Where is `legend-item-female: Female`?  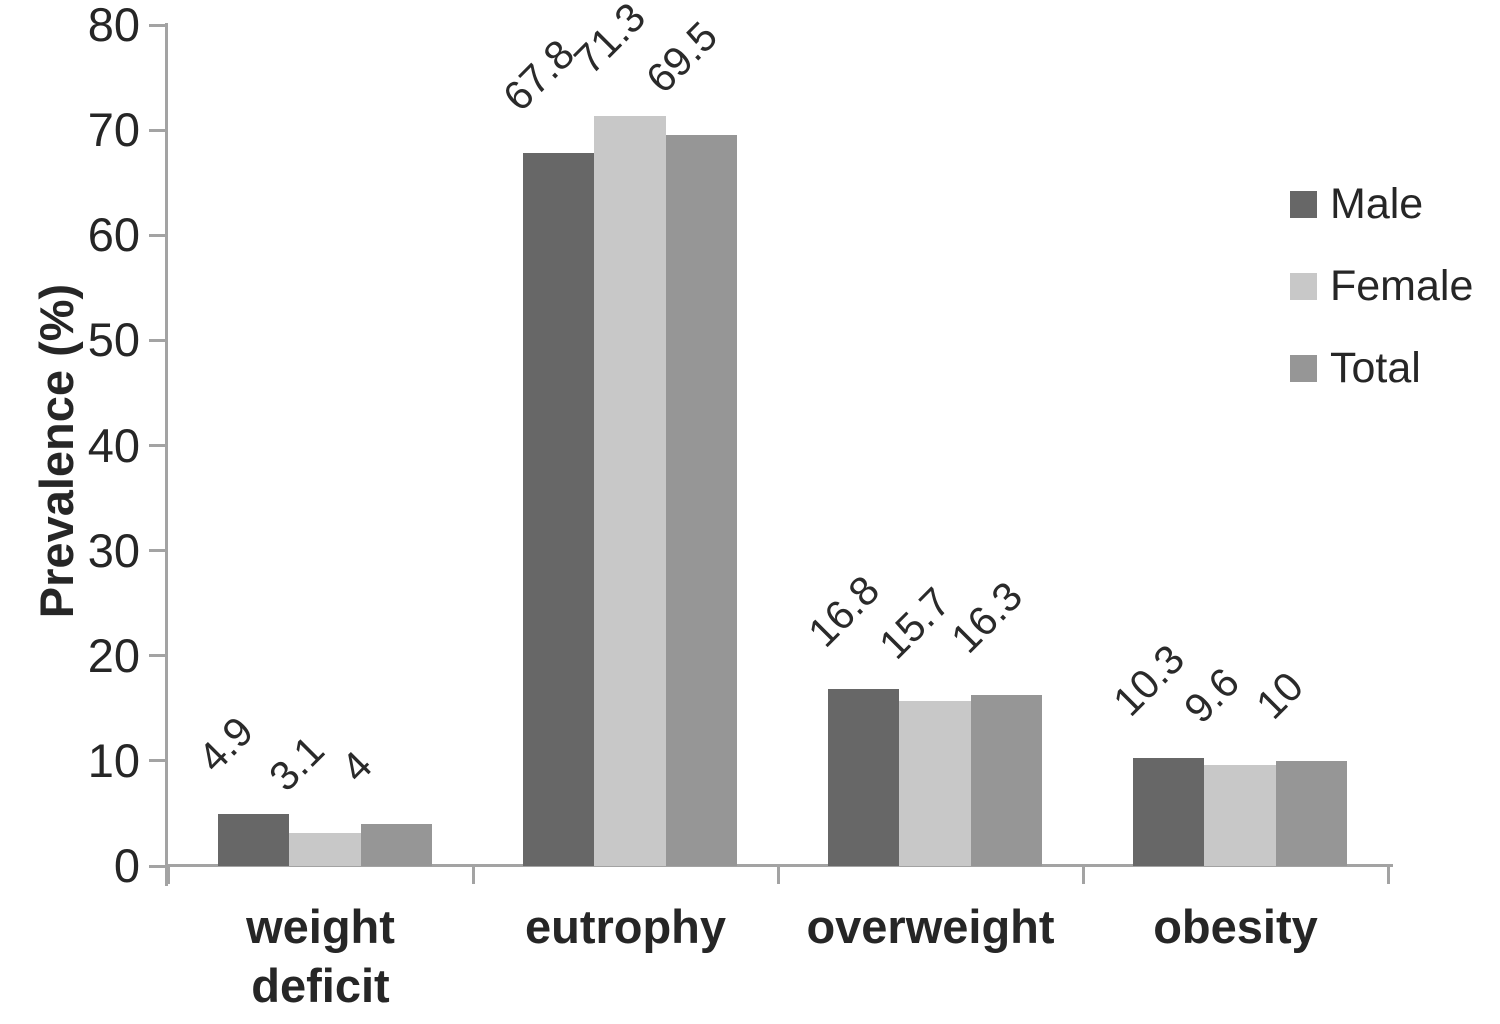 legend-item-female: Female is located at coordinates (1381, 286).